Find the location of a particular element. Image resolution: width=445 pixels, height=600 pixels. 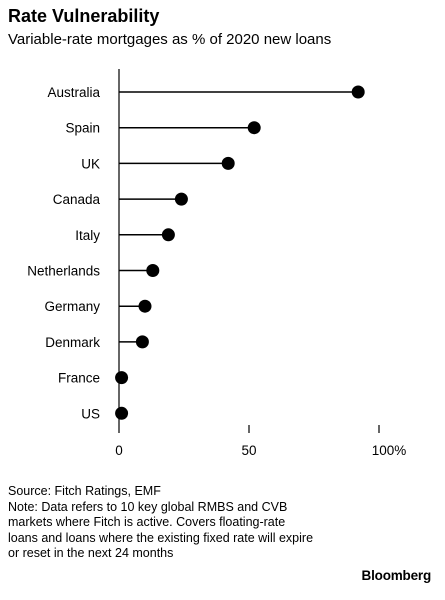

lollipop-row: Germany is located at coordinates (98, 306).